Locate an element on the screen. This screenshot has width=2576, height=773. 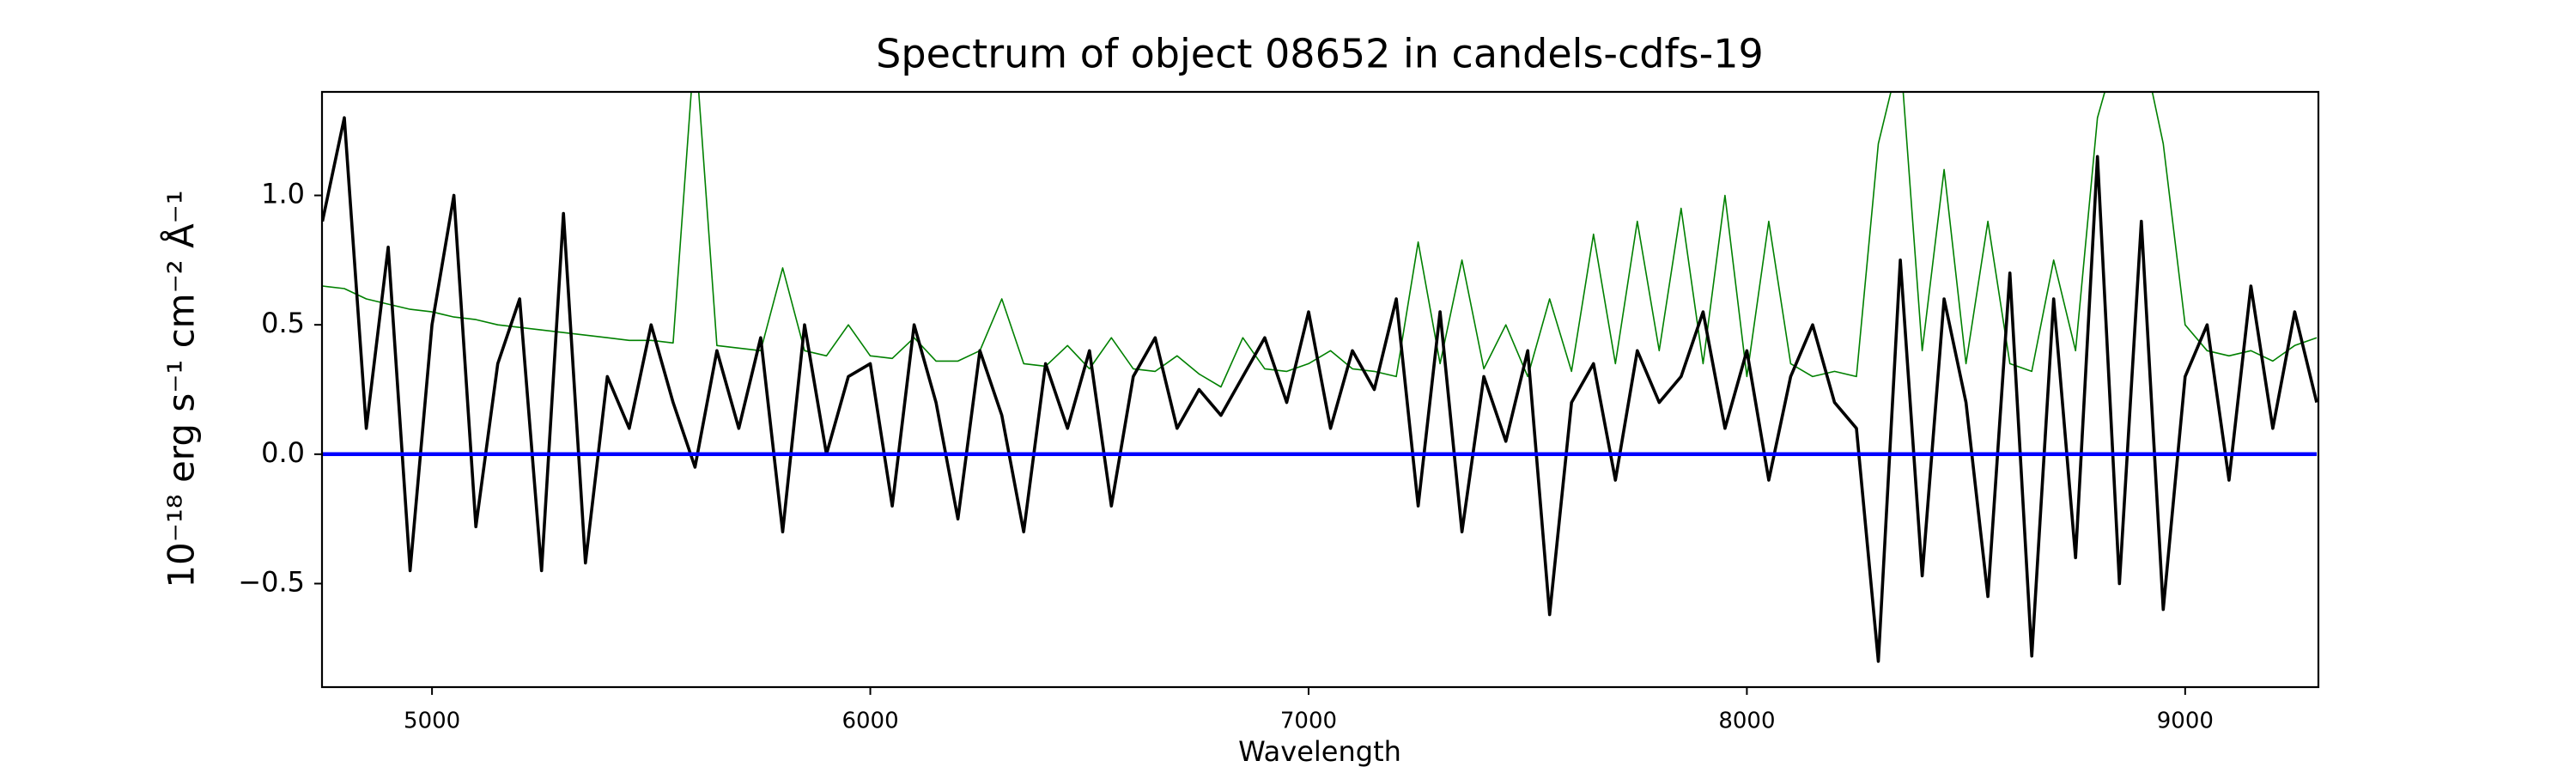
x-tick-label: 5000 is located at coordinates (432, 721).